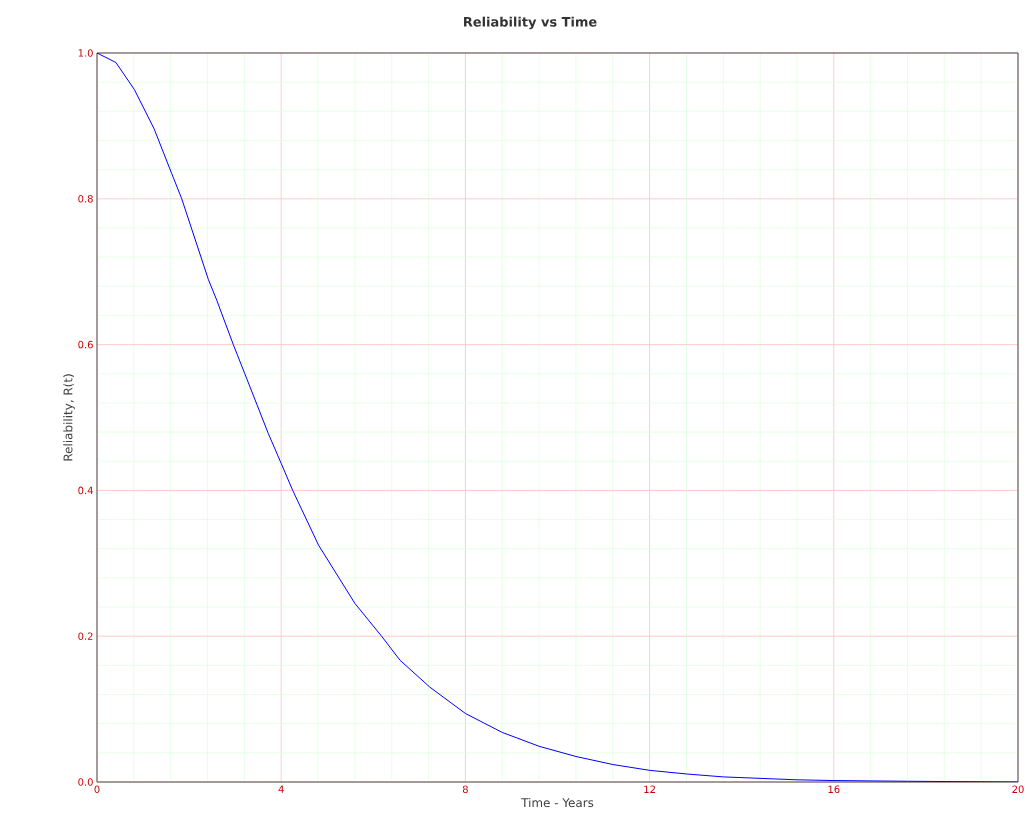 The width and height of the screenshot is (1030, 833). I want to click on y-tick-label: 0.8, so click(85, 199).